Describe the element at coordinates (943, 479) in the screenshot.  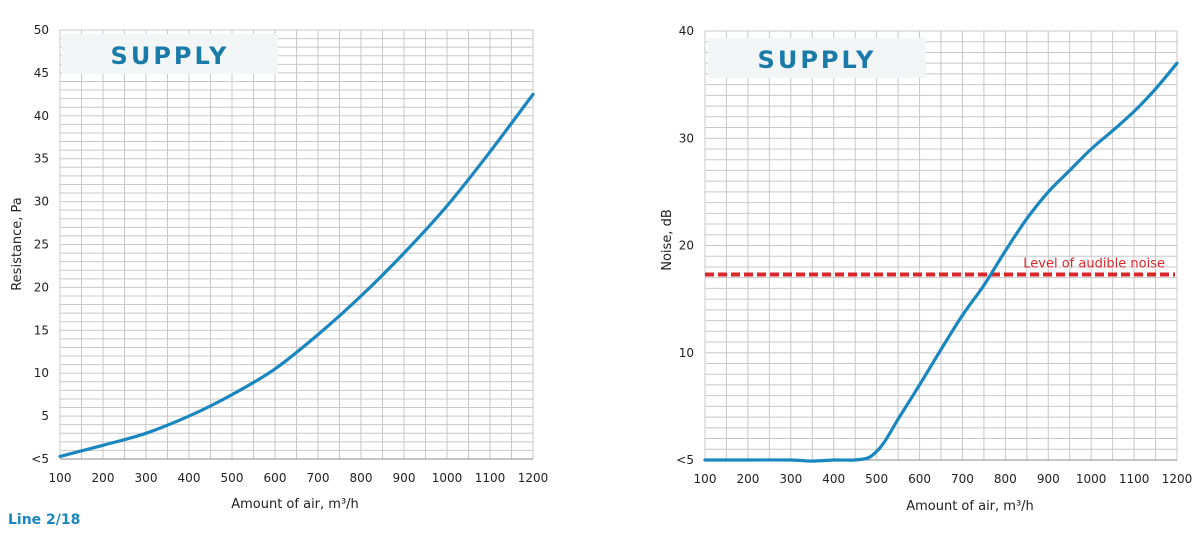
I see `noise-chart-x-ticks: 100 200 300 400 500 600 700 800 900 1000 1100 1200` at that location.